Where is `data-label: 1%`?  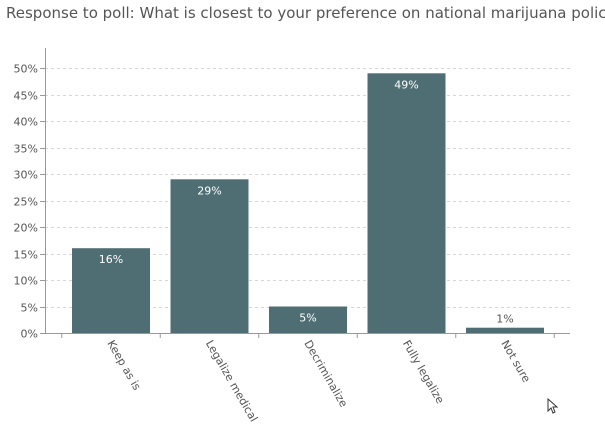 data-label: 1% is located at coordinates (504, 319).